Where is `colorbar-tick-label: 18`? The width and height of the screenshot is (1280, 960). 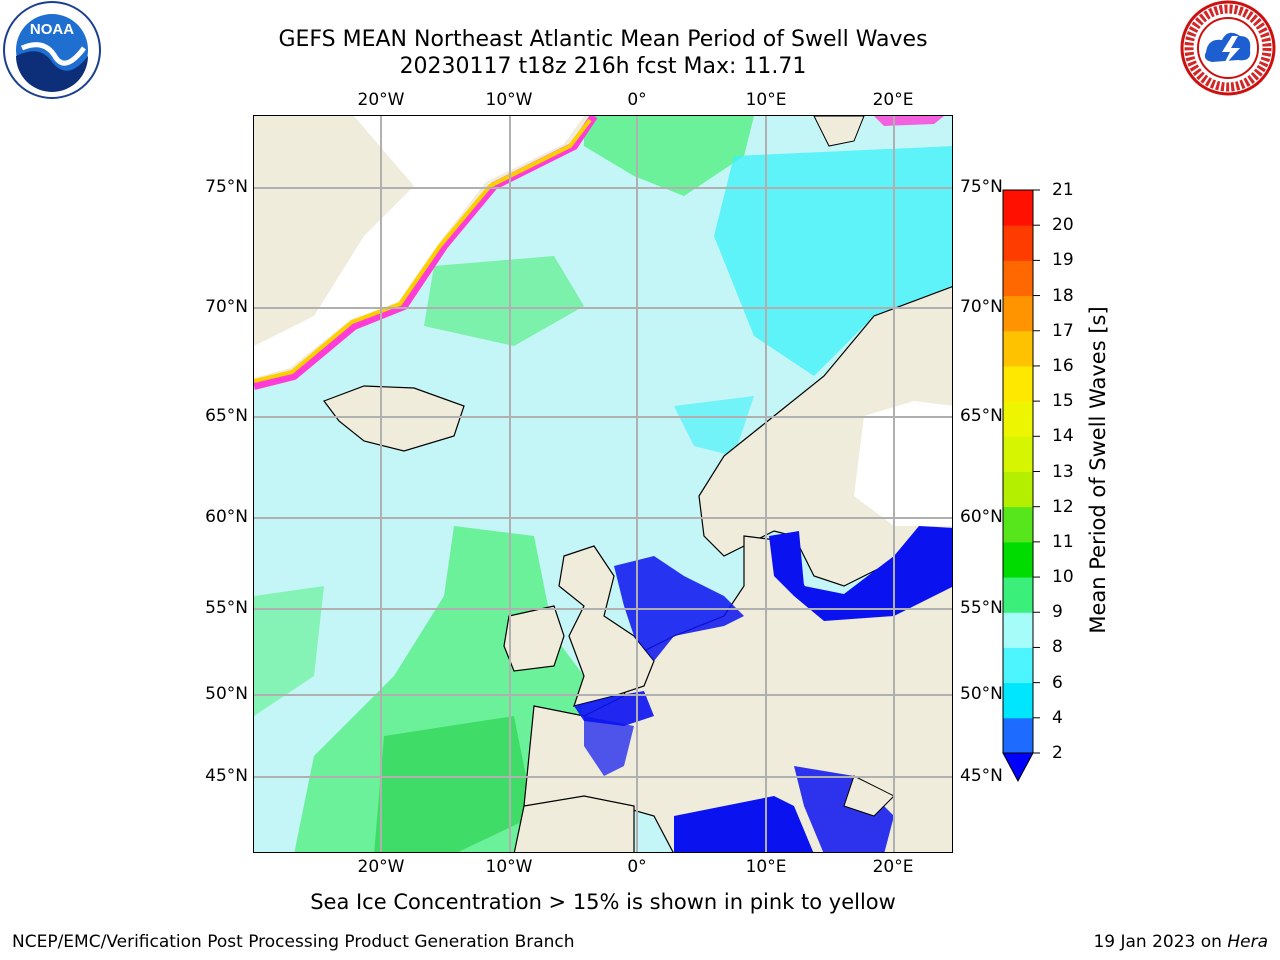
colorbar-tick-label: 18 is located at coordinates (1063, 295).